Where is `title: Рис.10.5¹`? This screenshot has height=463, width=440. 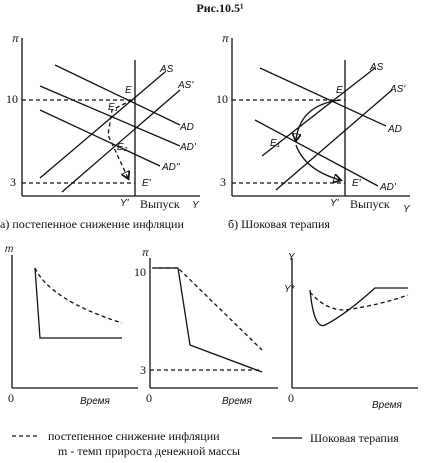 title: Рис.10.5¹ is located at coordinates (220, 8).